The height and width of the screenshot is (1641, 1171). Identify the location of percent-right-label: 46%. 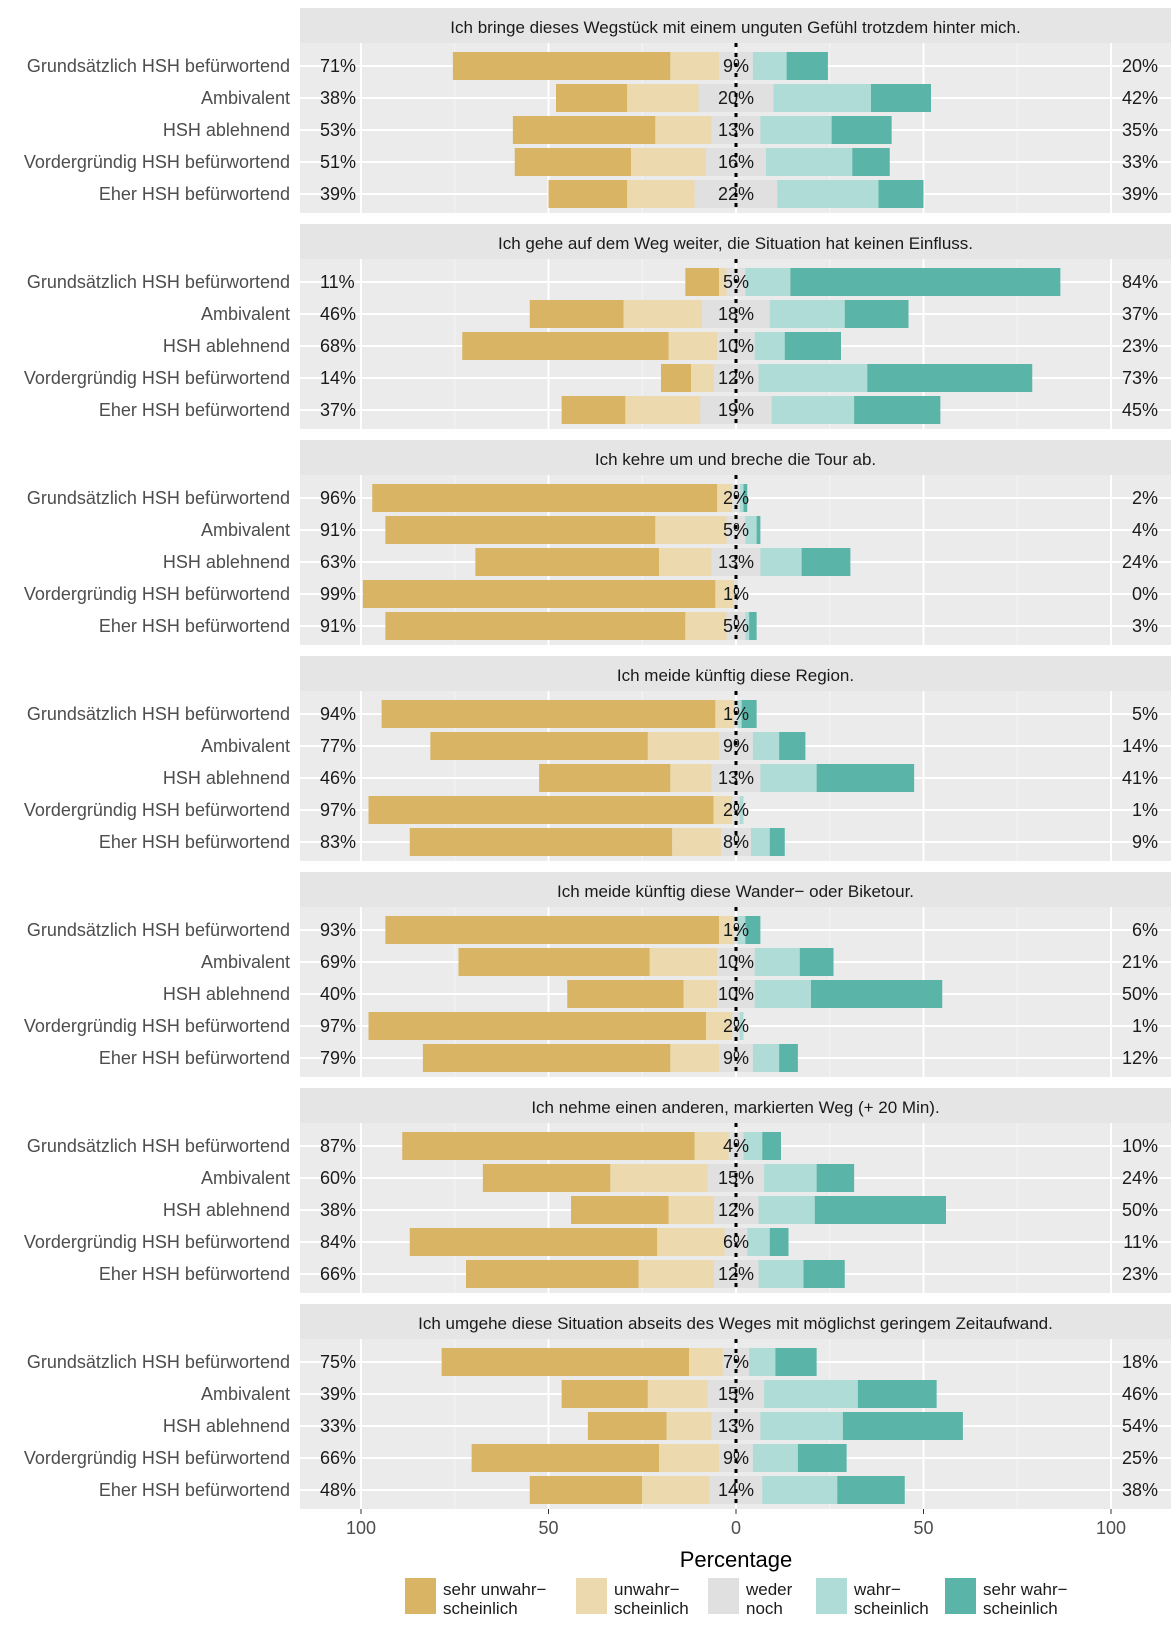
(1140, 1394).